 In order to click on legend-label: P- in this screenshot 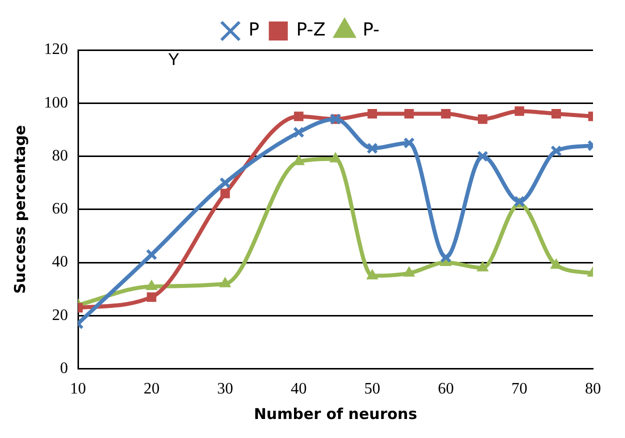, I will do `click(371, 30)`.